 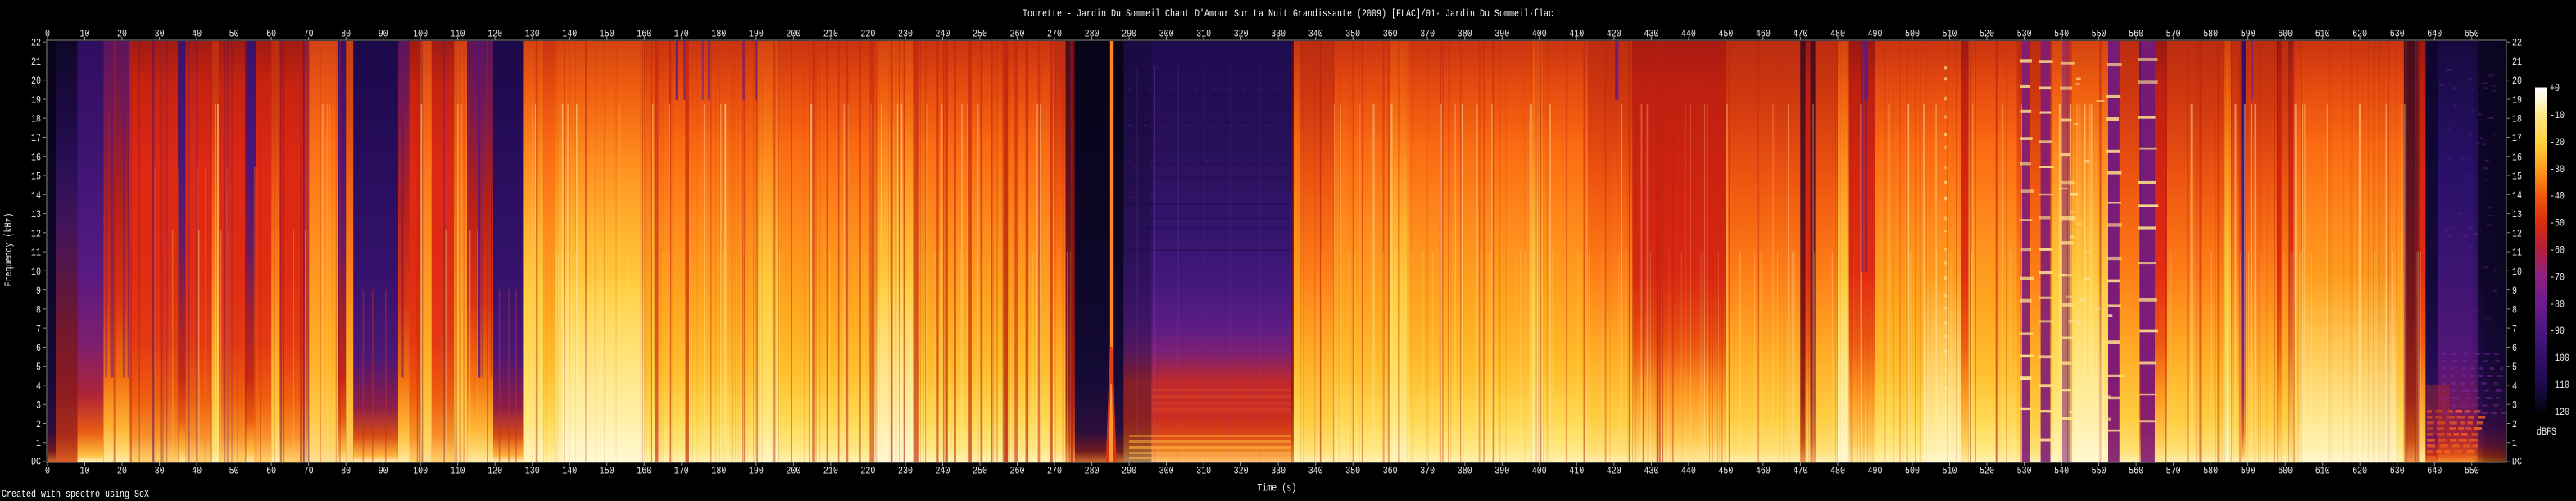 What do you see at coordinates (2099, 471) in the screenshot?
I see `svg-text: 550` at bounding box center [2099, 471].